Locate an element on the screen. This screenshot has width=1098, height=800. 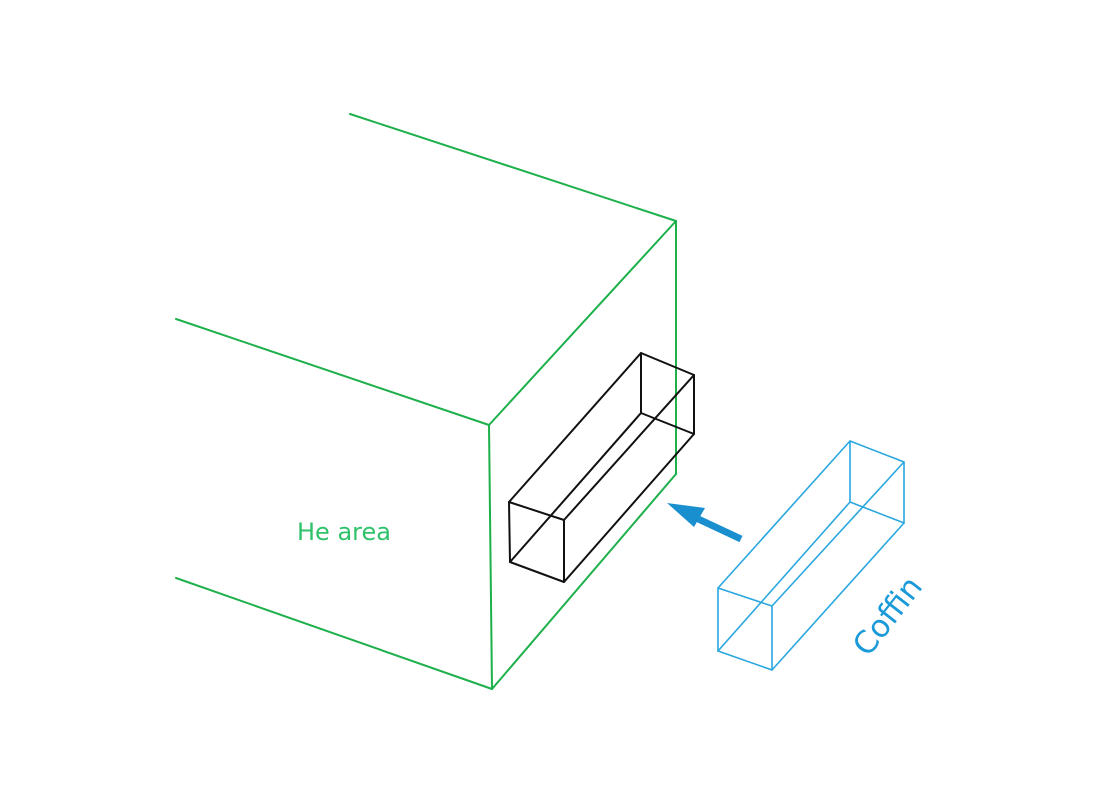
arrow-up-left-icon is located at coordinates (705, 523).